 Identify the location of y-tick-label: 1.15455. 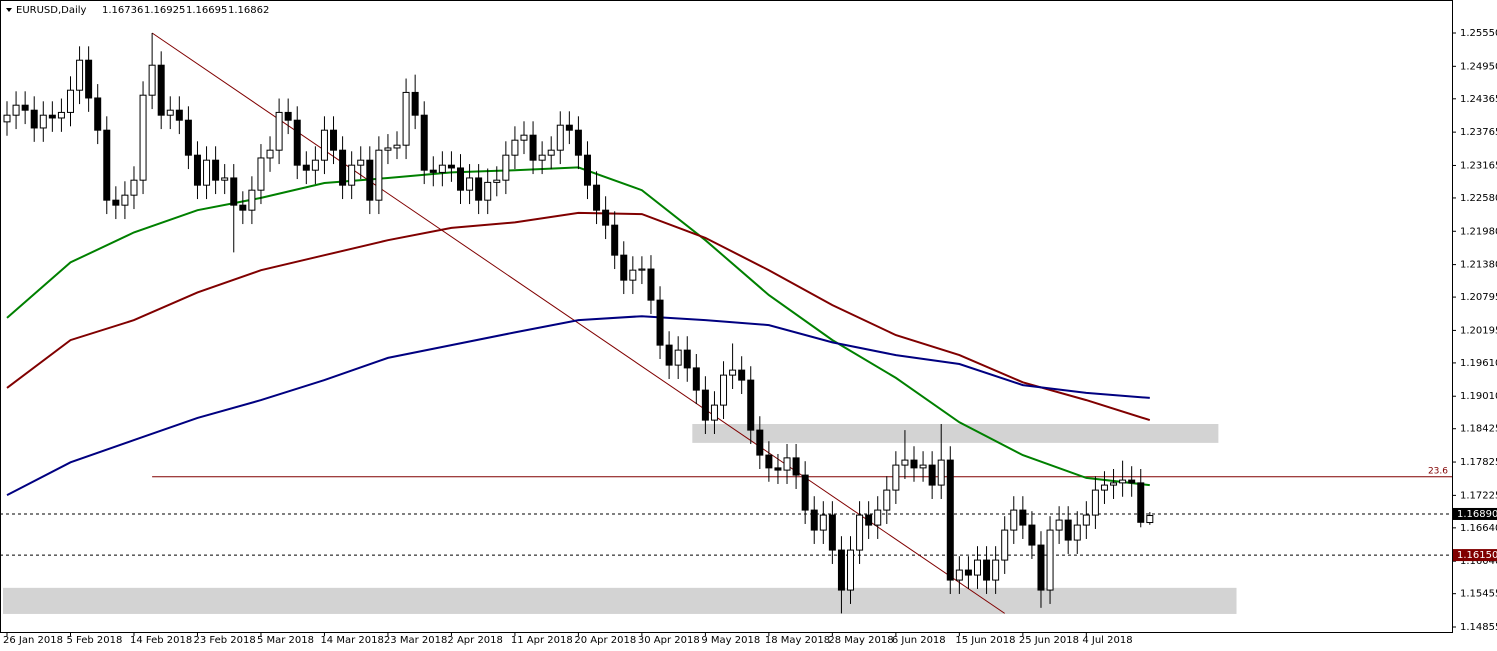
(1478, 594).